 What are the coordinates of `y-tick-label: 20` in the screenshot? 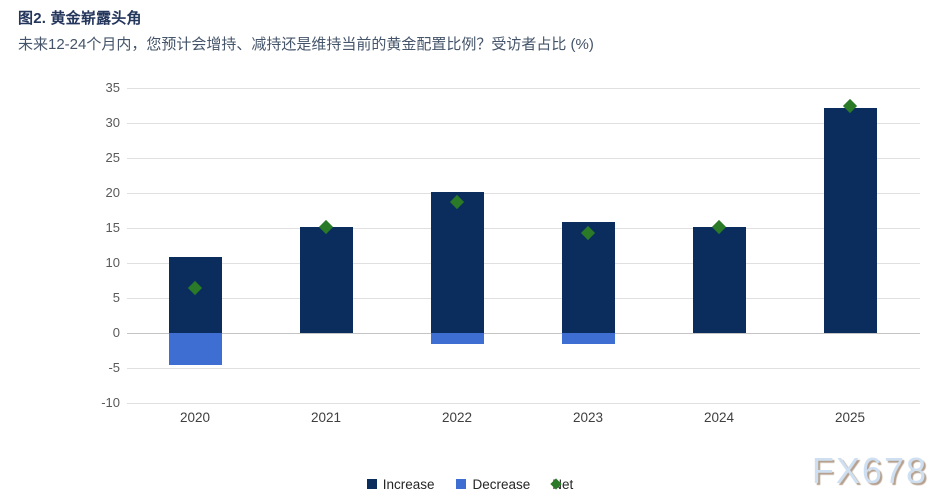 It's located at (112, 192).